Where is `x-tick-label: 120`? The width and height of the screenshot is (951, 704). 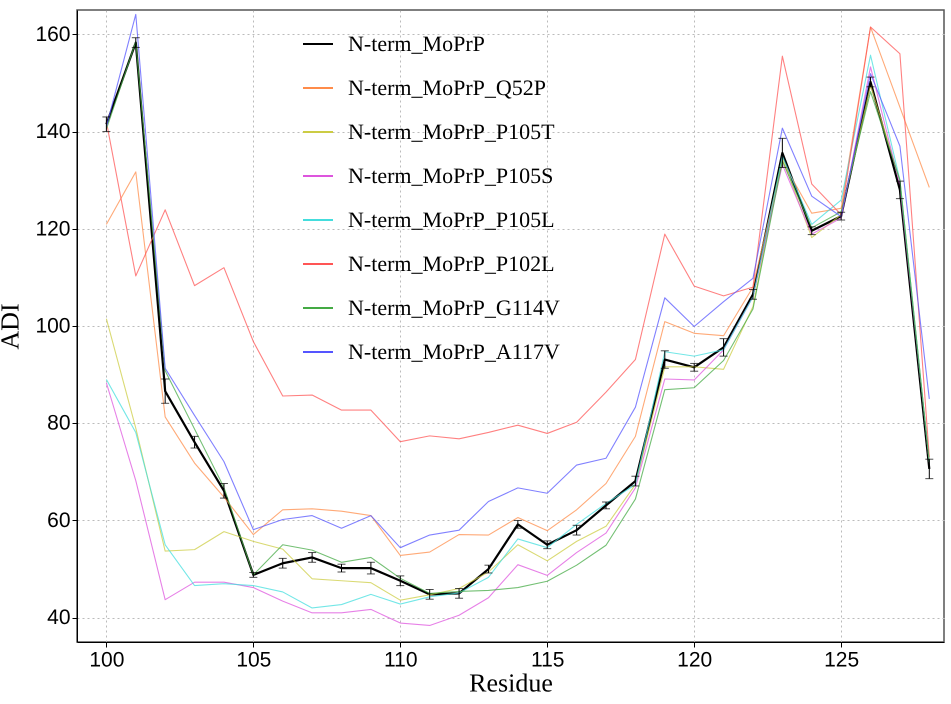 x-tick-label: 120 is located at coordinates (694, 660).